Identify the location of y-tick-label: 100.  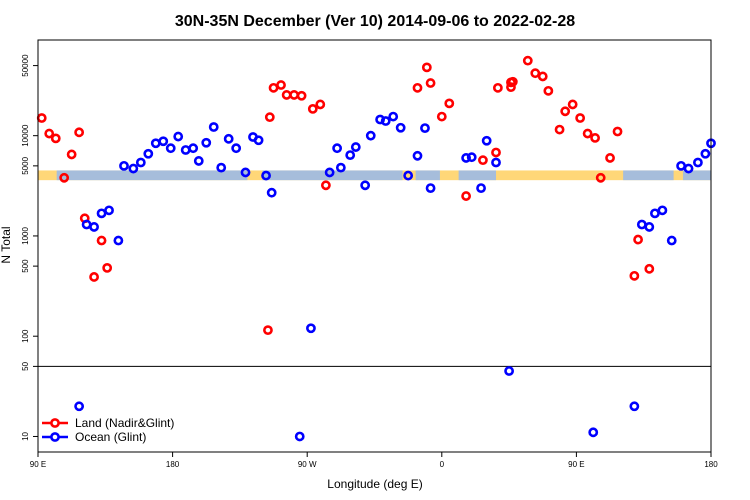
(25, 336).